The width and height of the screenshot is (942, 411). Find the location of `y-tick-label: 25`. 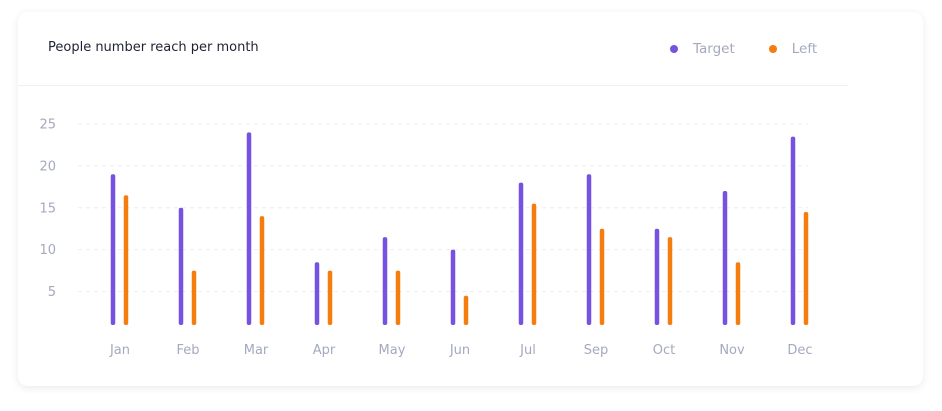

y-tick-label: 25 is located at coordinates (47, 125).